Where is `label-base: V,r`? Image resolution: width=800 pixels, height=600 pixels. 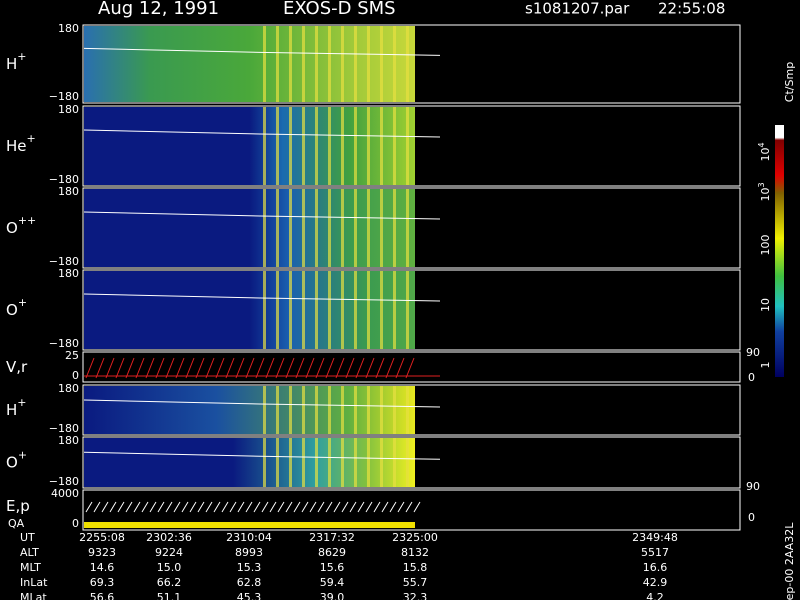 label-base: V,r is located at coordinates (17, 367).